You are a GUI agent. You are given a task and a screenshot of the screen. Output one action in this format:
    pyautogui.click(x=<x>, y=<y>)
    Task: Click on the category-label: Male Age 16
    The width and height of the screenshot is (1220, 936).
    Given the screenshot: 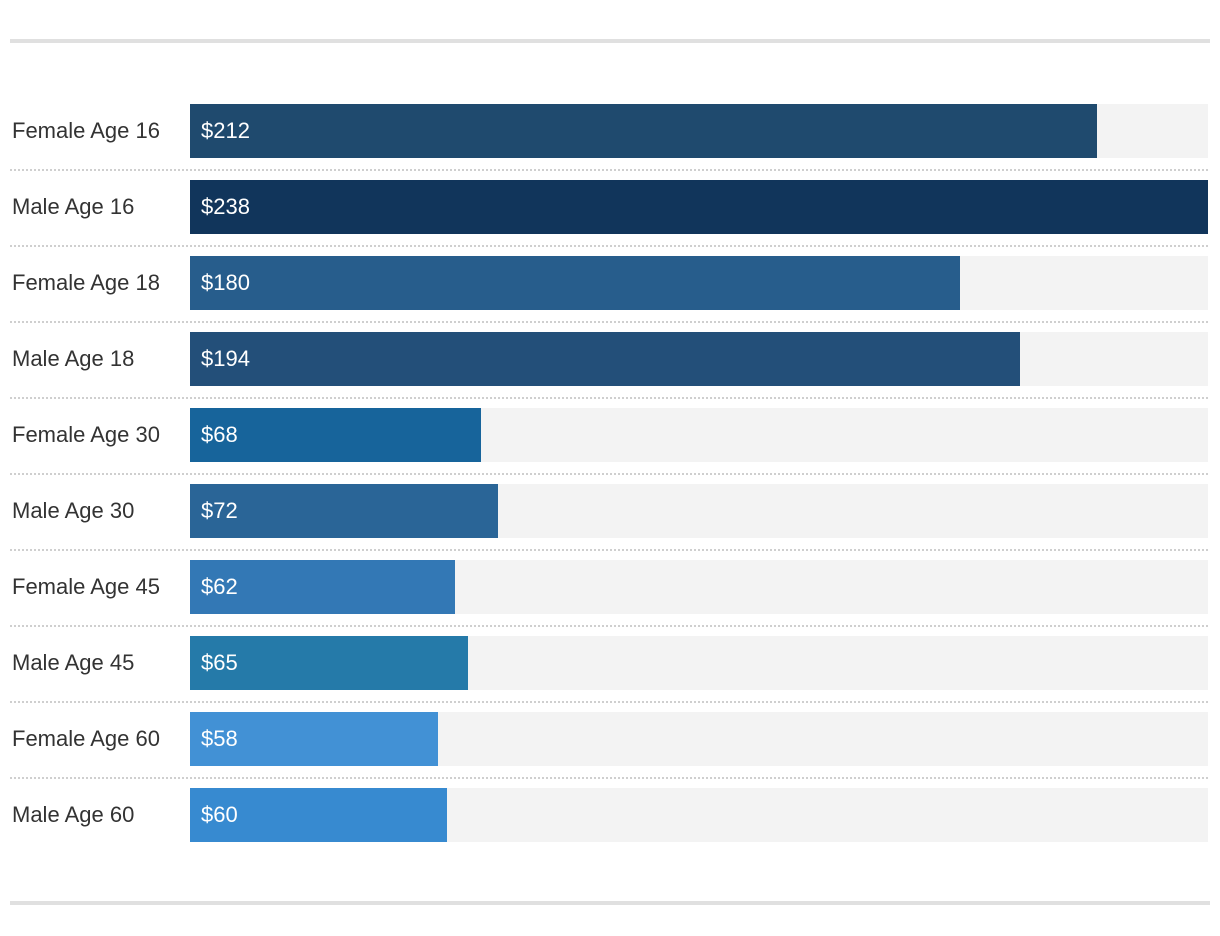 What is the action you would take?
    pyautogui.click(x=73, y=206)
    